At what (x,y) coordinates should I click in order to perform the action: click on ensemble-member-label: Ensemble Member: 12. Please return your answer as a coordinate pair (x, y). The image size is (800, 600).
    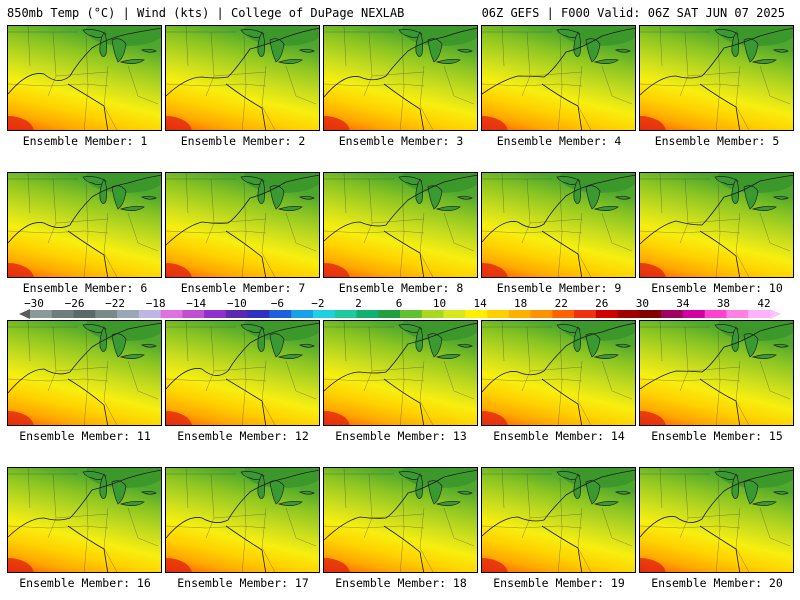
    Looking at the image, I should click on (243, 436).